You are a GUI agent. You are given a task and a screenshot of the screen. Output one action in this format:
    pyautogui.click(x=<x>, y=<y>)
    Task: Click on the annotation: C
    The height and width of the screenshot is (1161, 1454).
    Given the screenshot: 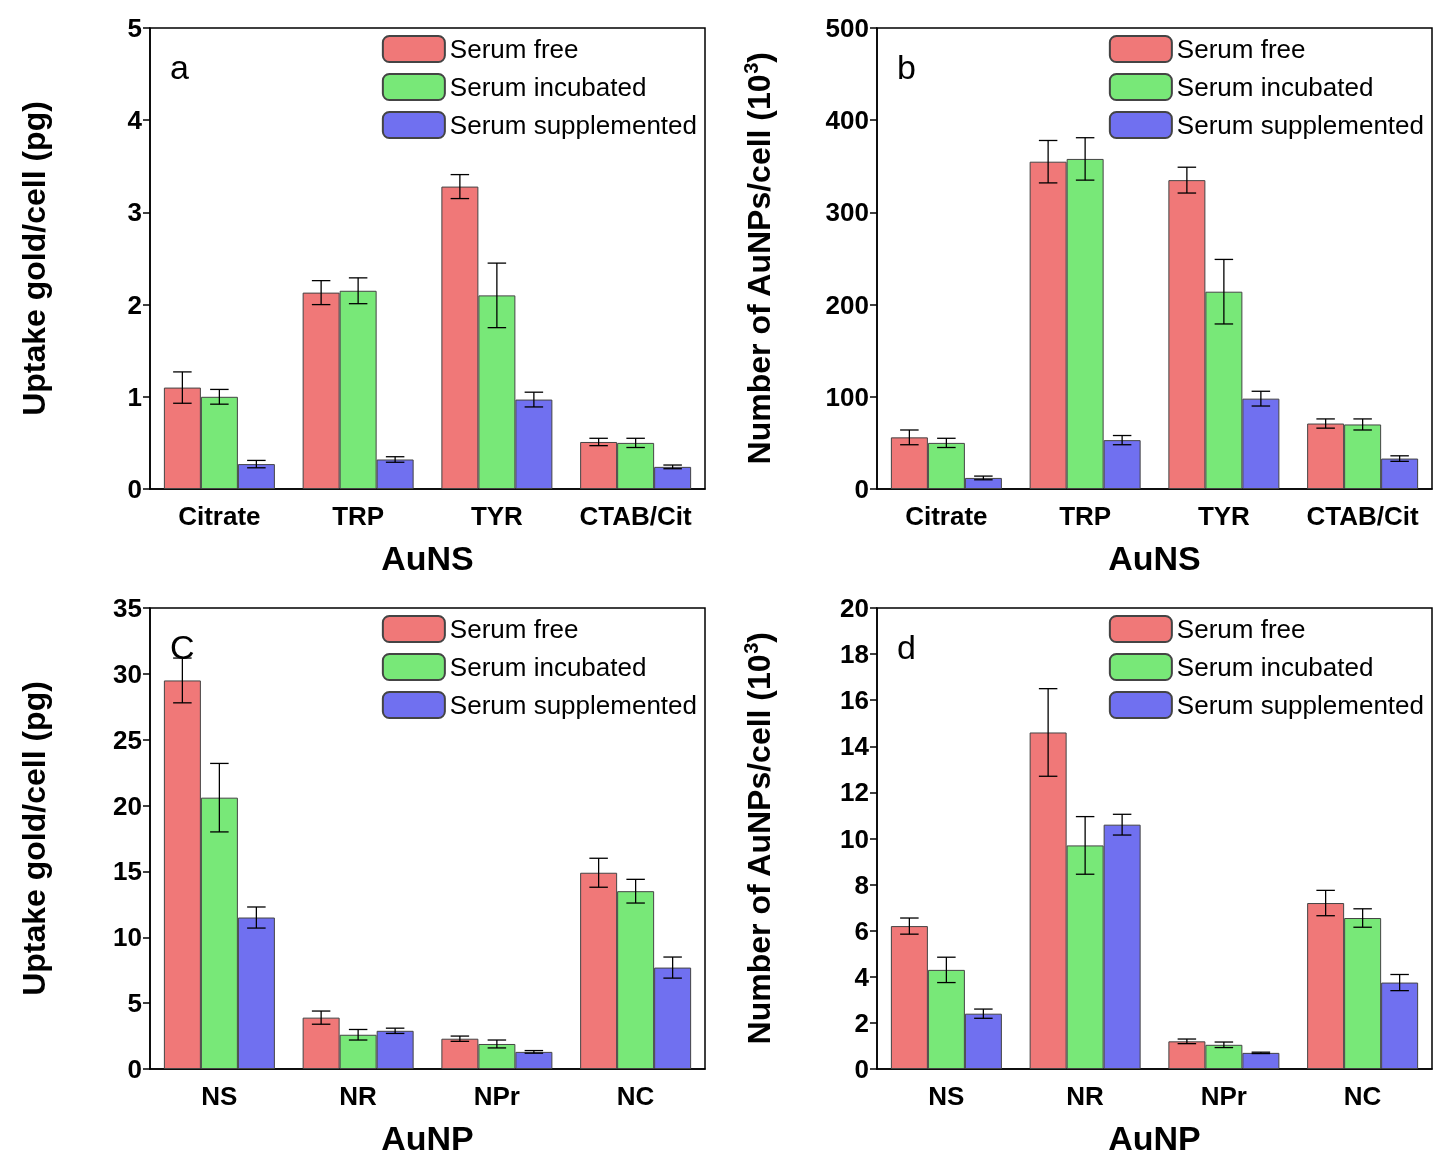 What is the action you would take?
    pyautogui.click(x=182, y=647)
    